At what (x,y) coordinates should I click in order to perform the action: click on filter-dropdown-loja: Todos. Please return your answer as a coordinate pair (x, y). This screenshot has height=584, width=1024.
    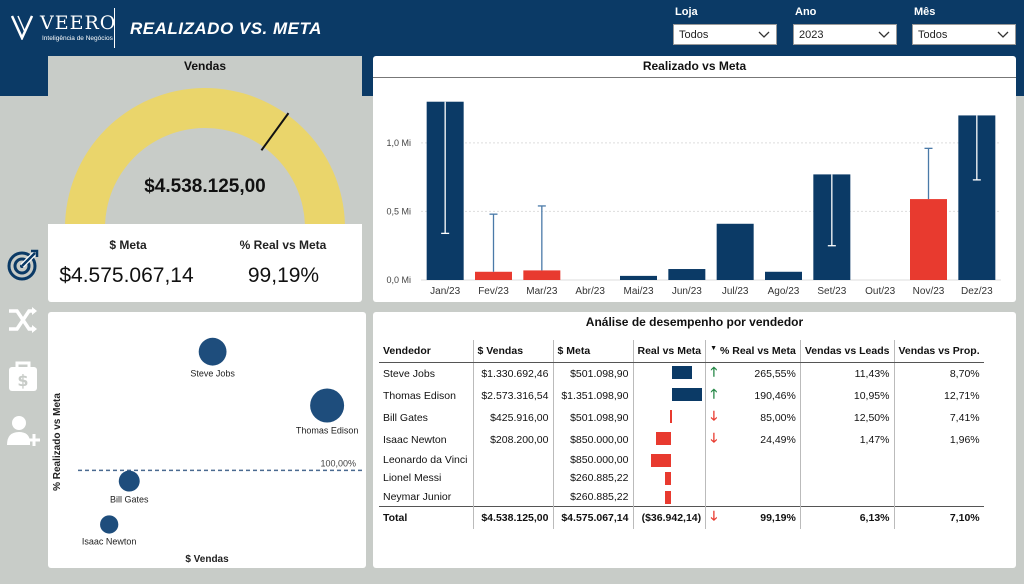
    Looking at the image, I should click on (725, 34).